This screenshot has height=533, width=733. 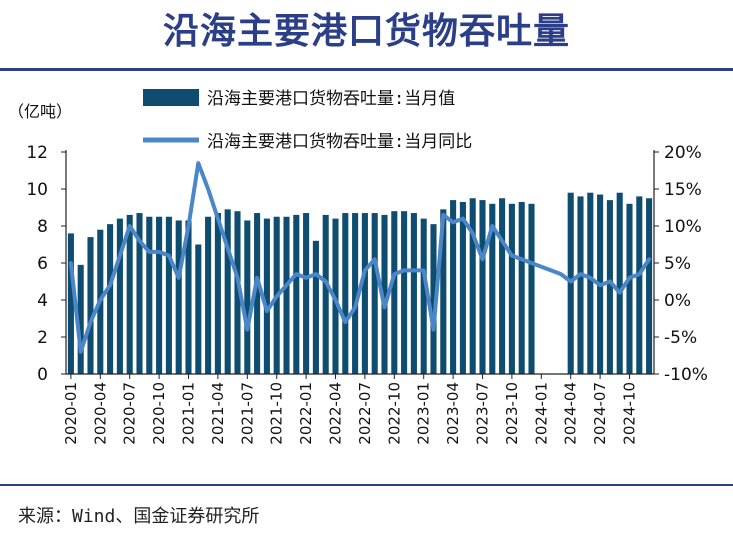 What do you see at coordinates (171, 97) in the screenshot?
I see `legend-bar-swatch` at bounding box center [171, 97].